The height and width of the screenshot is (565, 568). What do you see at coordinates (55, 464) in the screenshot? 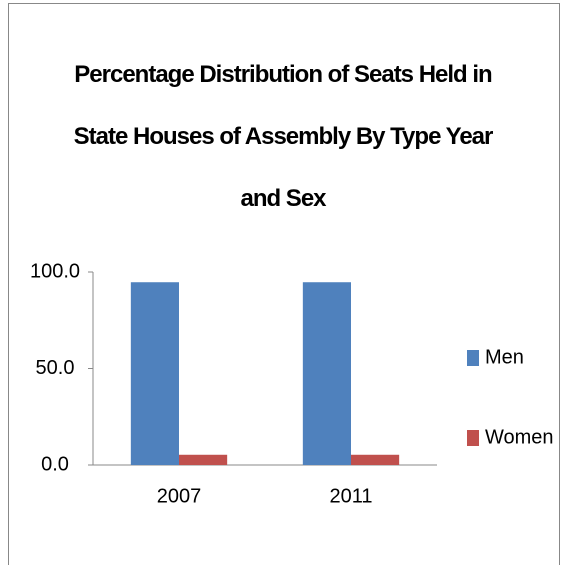
I see `y-tick-label: 0.0` at bounding box center [55, 464].